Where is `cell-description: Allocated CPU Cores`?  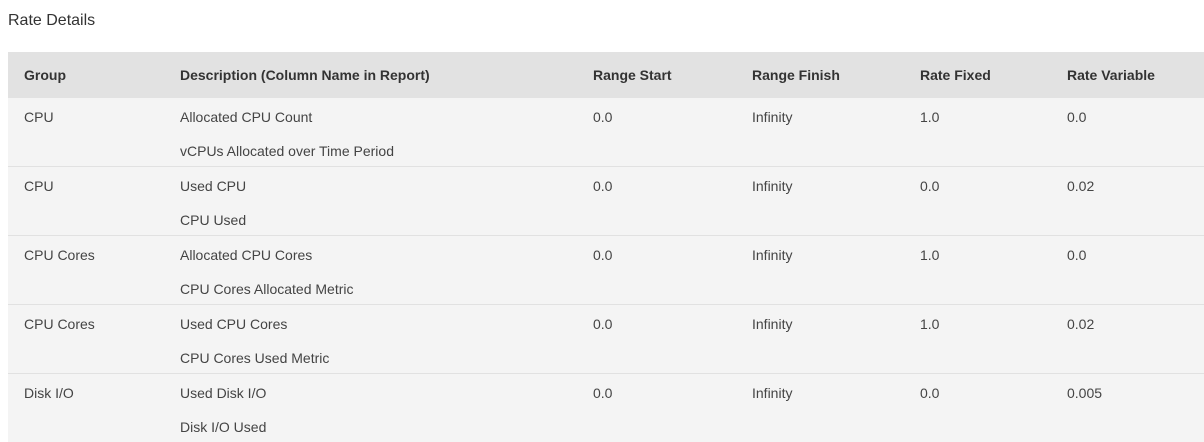 cell-description: Allocated CPU Cores is located at coordinates (246, 255).